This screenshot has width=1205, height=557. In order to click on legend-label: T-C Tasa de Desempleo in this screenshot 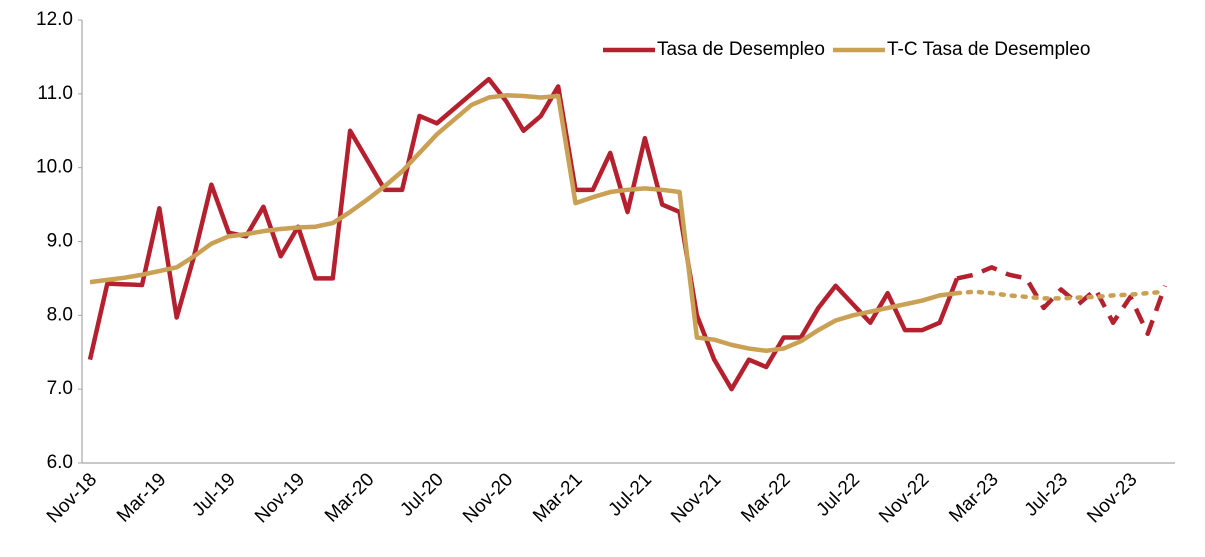, I will do `click(988, 49)`.